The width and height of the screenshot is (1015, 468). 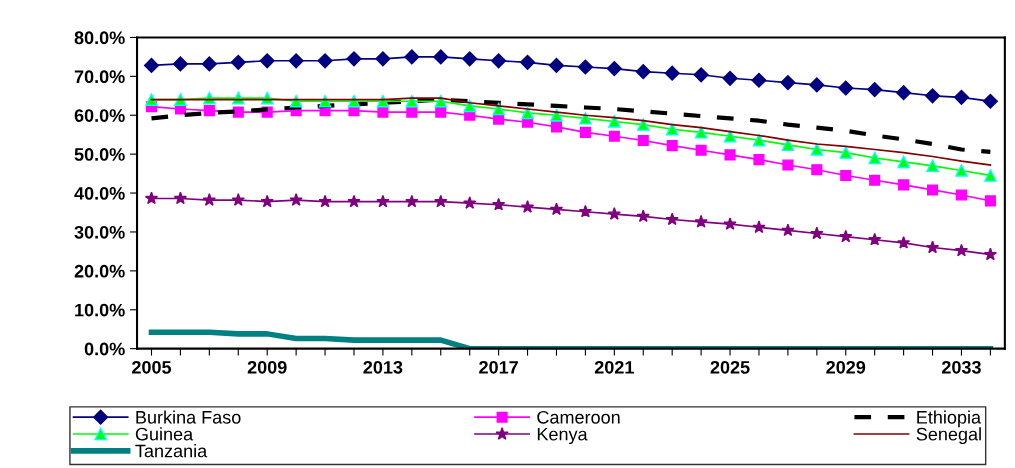 I want to click on legend-label: Guinea, so click(x=164, y=434).